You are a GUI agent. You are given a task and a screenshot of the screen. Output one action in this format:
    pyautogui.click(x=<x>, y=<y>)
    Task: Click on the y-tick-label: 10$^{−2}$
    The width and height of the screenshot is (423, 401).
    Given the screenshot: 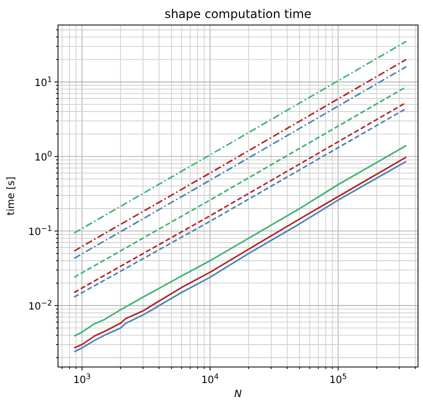 What is the action you would take?
    pyautogui.click(x=40, y=305)
    